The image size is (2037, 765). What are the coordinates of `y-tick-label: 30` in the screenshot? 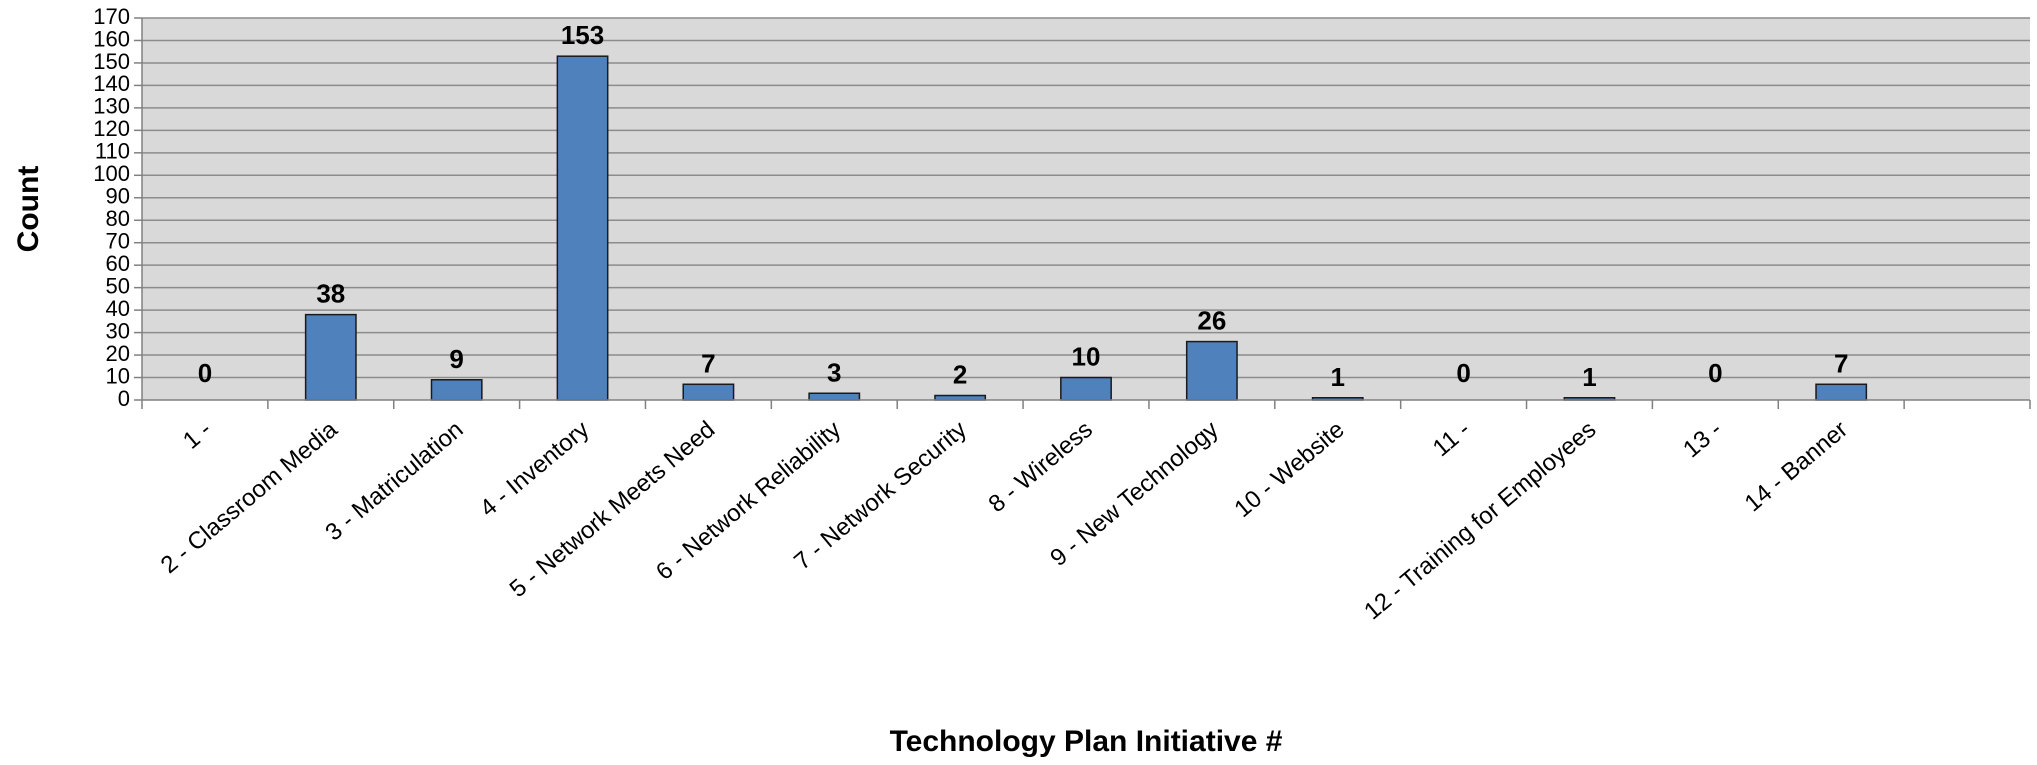 It's located at (118, 330).